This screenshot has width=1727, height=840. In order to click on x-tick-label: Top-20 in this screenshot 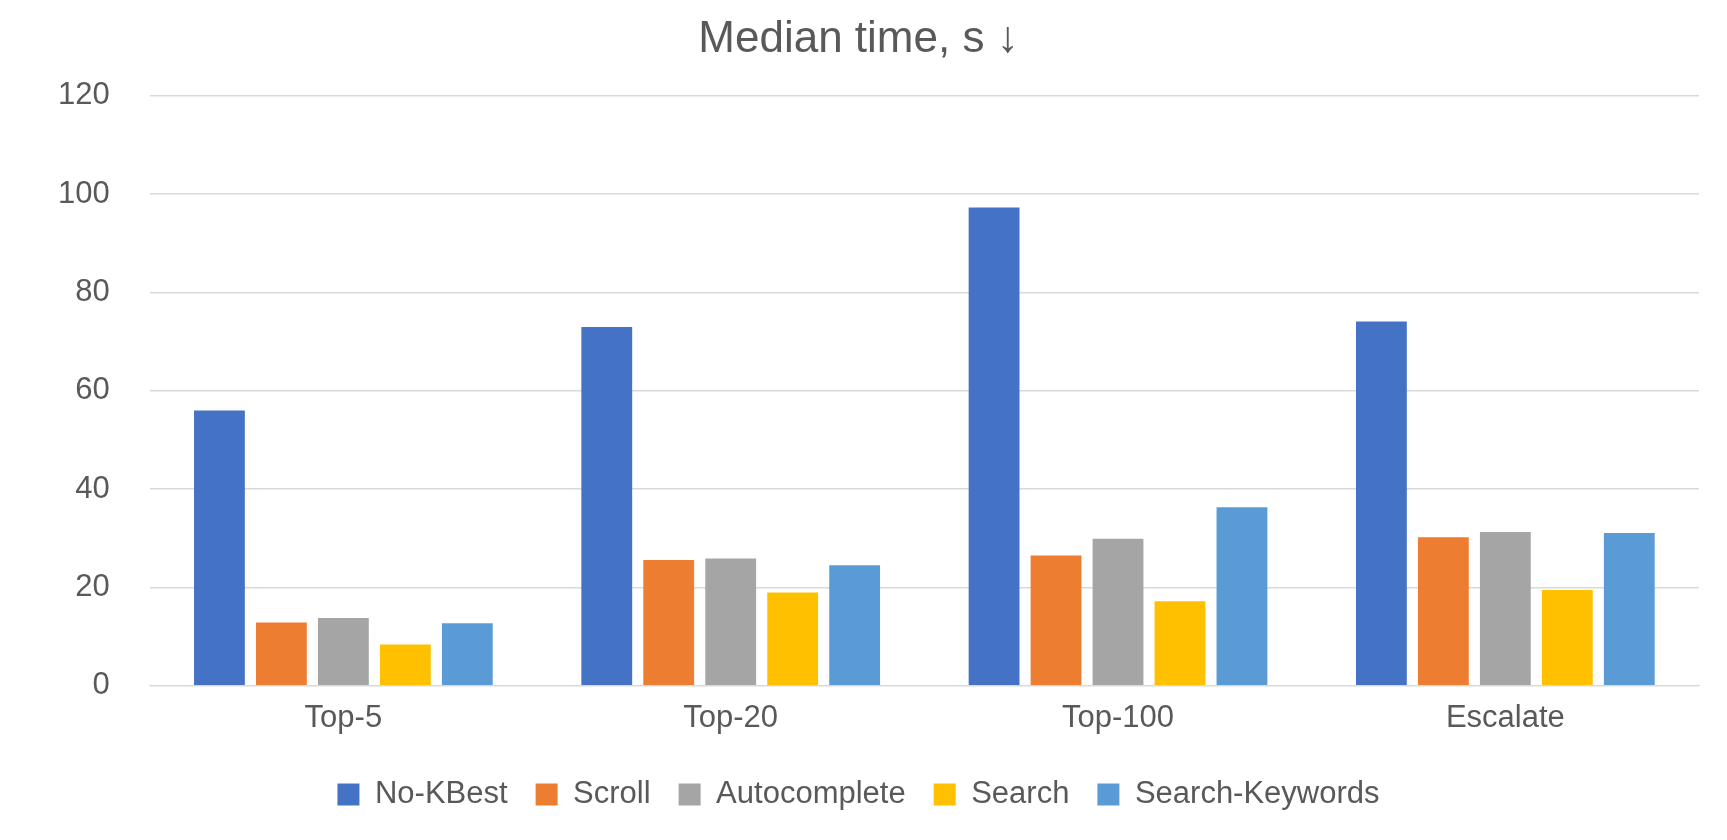, I will do `click(731, 716)`.